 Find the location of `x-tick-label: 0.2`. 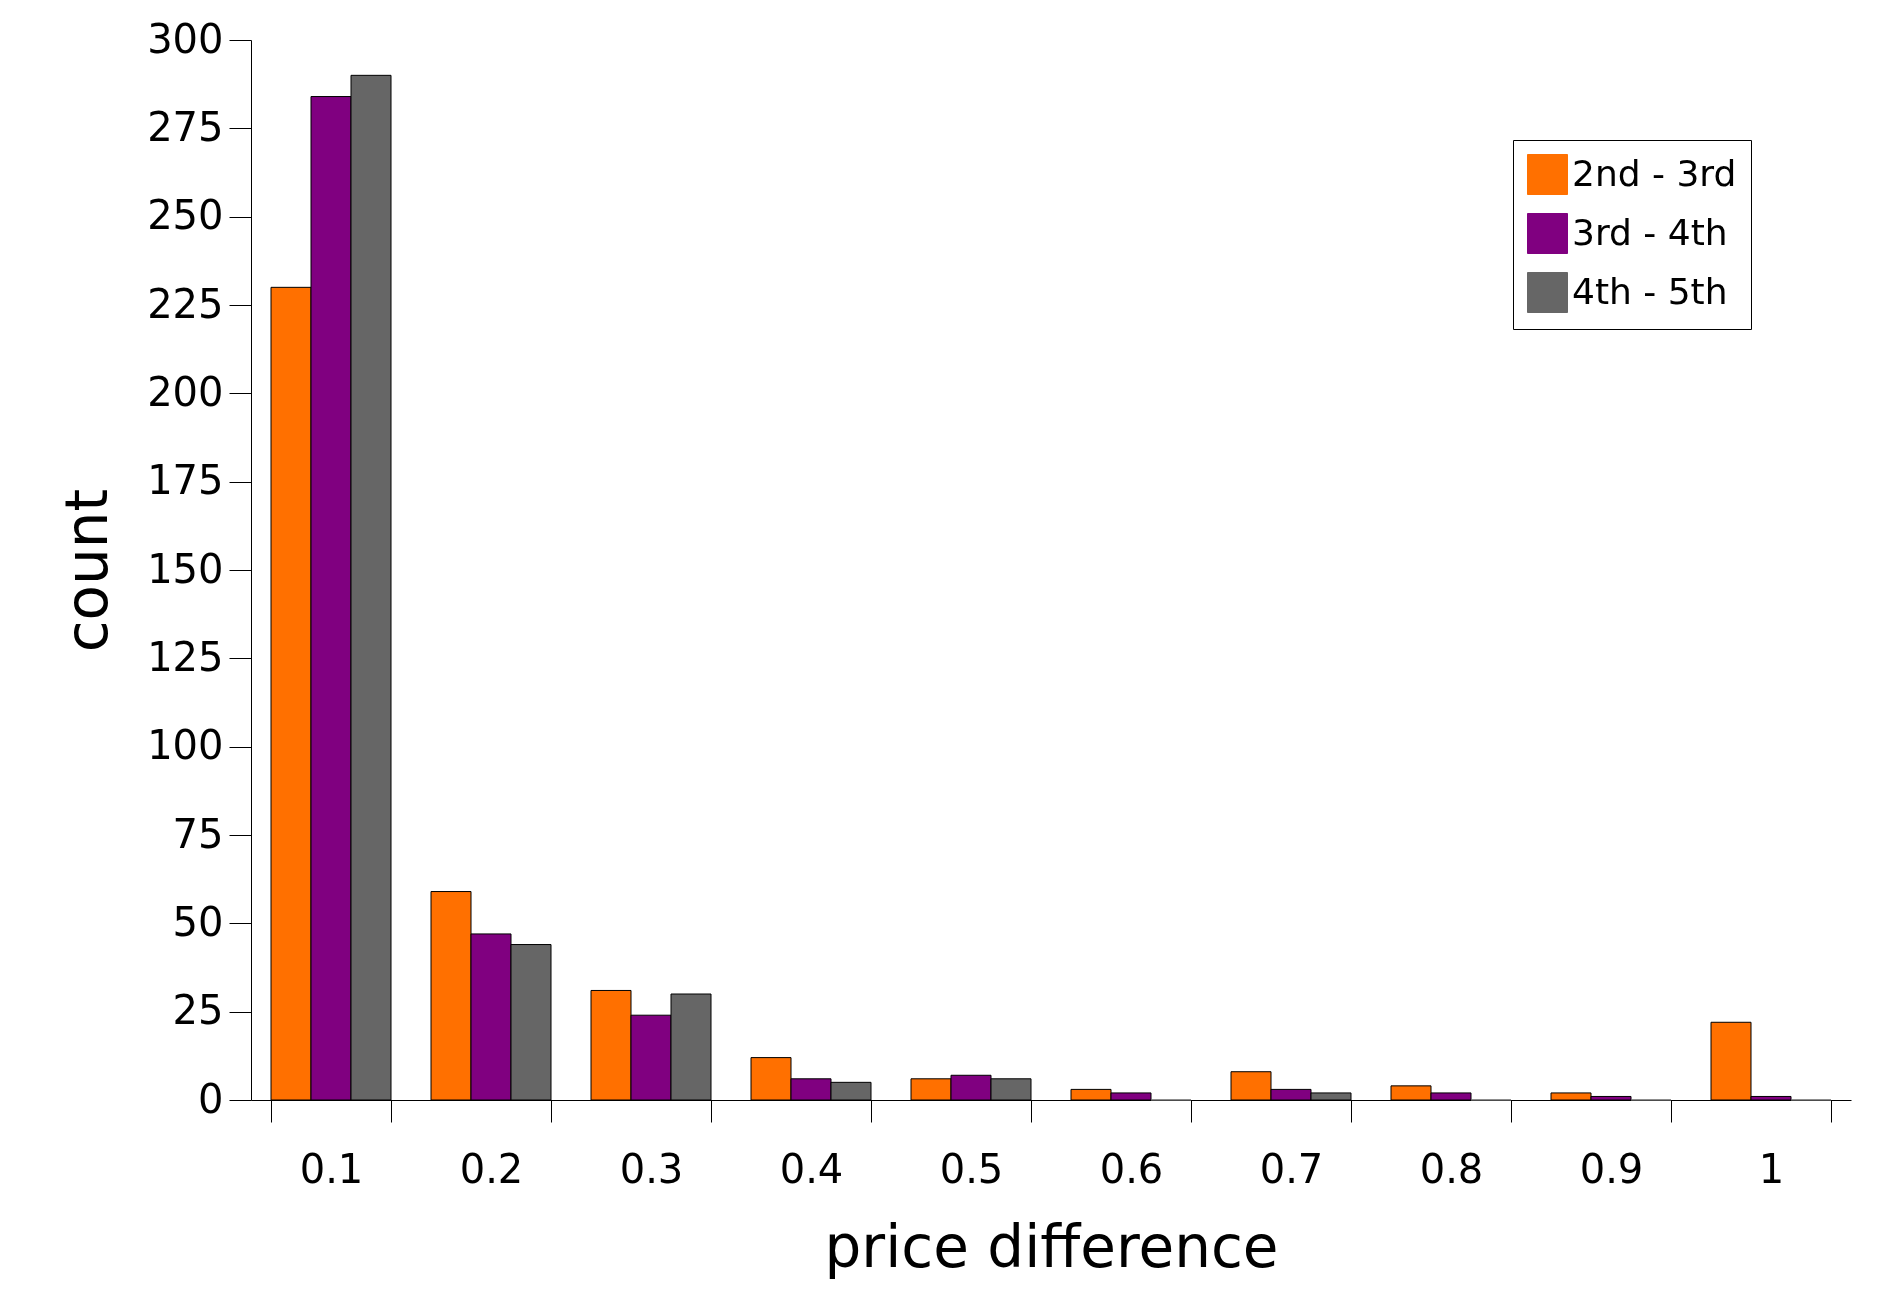

x-tick-label: 0.2 is located at coordinates (491, 1168).